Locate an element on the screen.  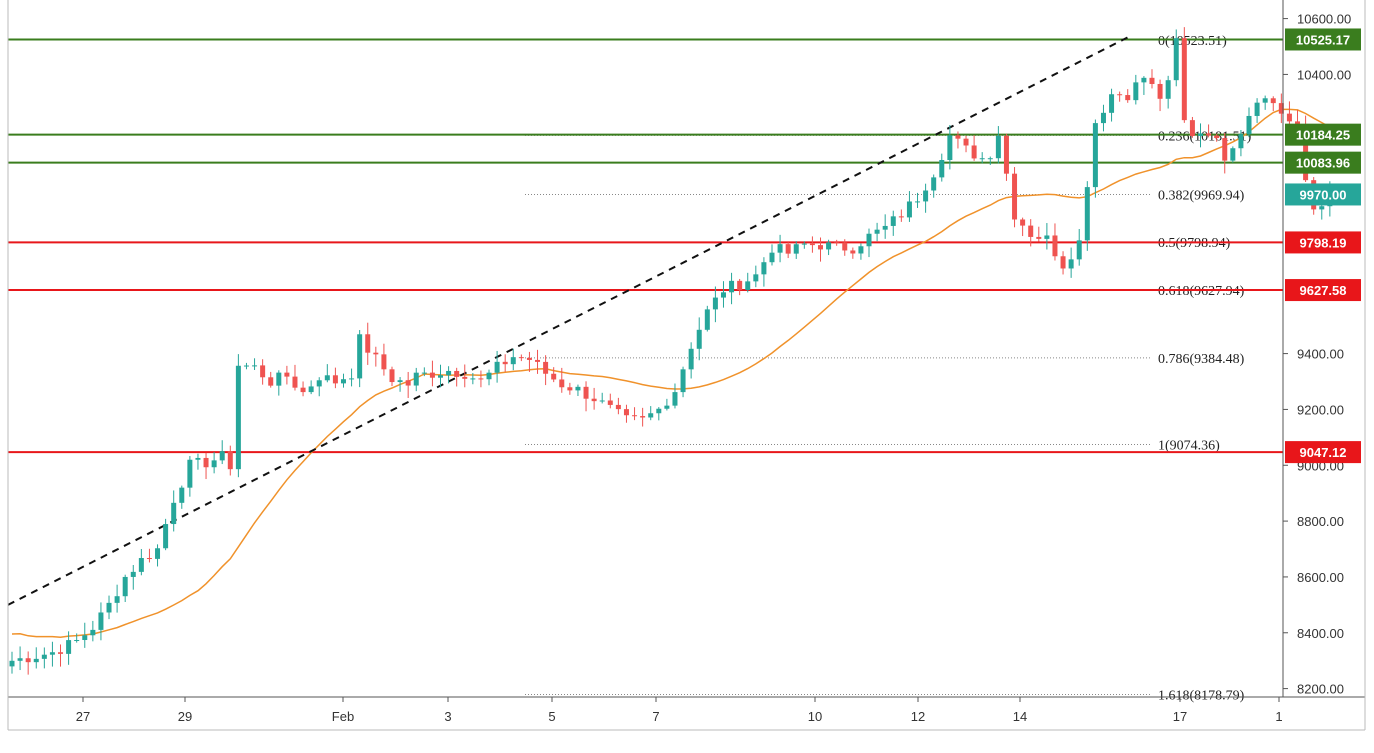
current-price-tag-box is located at coordinates (1323, 194).